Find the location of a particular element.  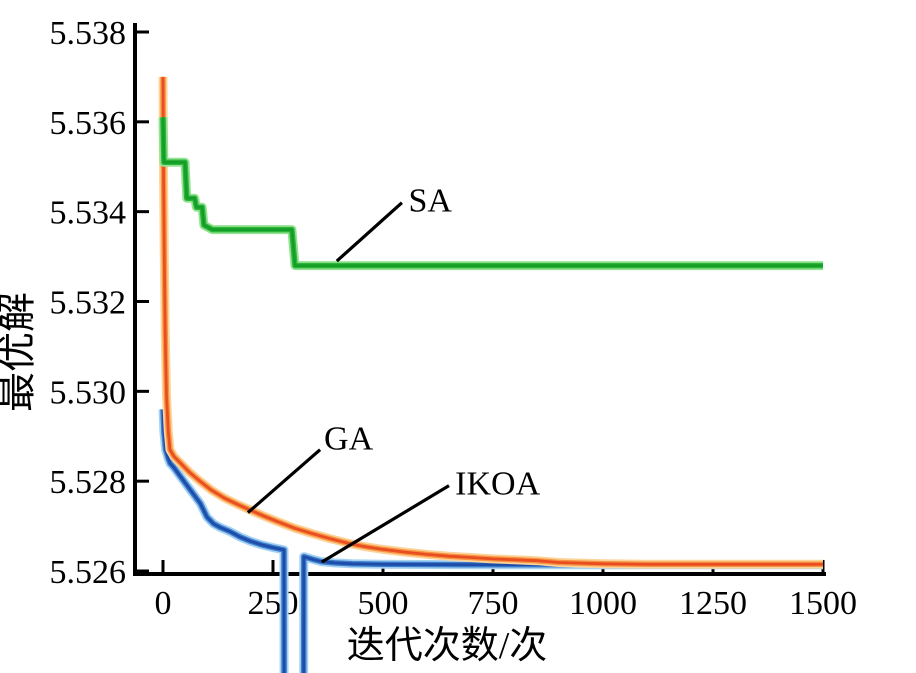

annotation-IKOA-label: IKOA is located at coordinates (497, 484).